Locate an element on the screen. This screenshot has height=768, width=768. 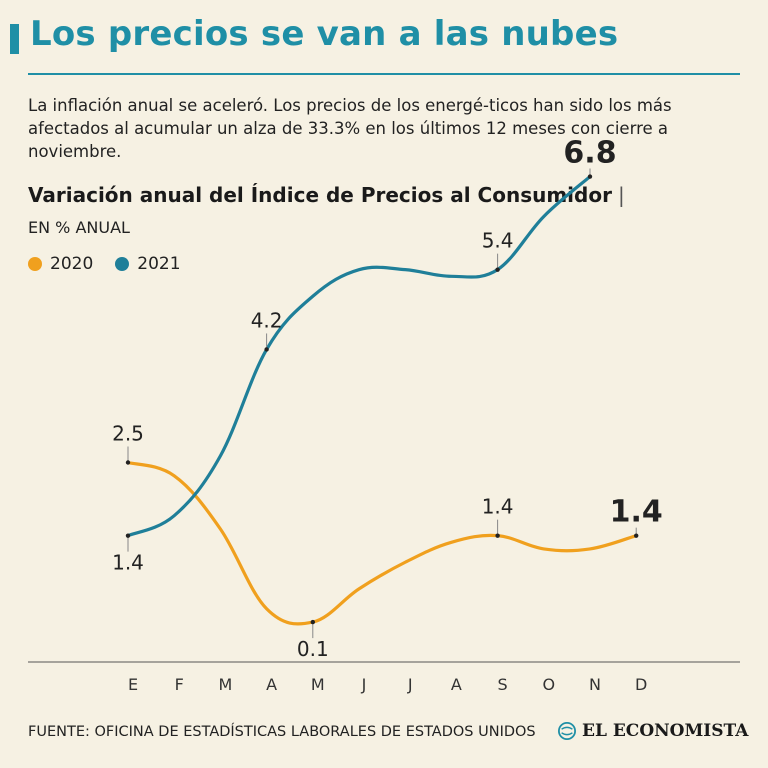
publisher-logo: EL ECONOMISTA is located at coordinates (653, 731).